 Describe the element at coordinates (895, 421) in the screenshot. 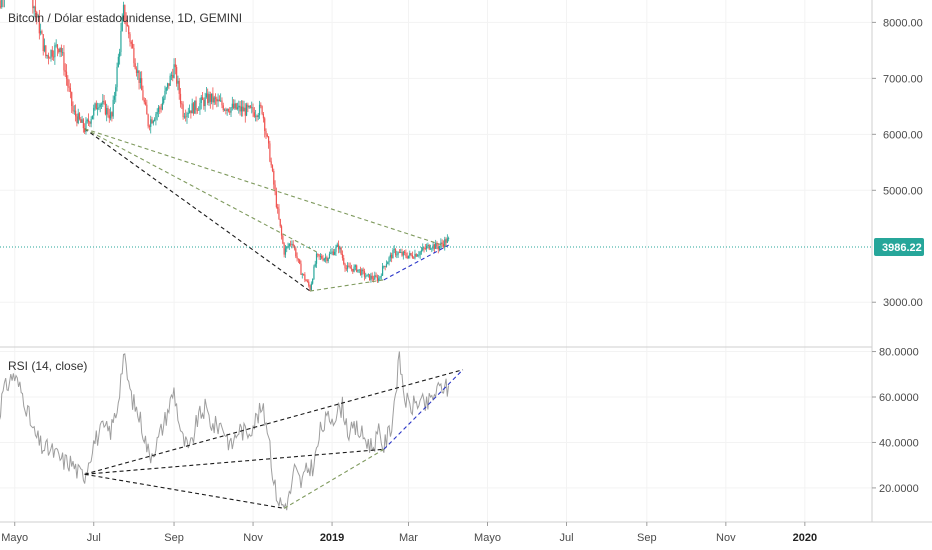

I see `rsi-axis: 80.0000 60.0000 40.0000 20.0000` at that location.